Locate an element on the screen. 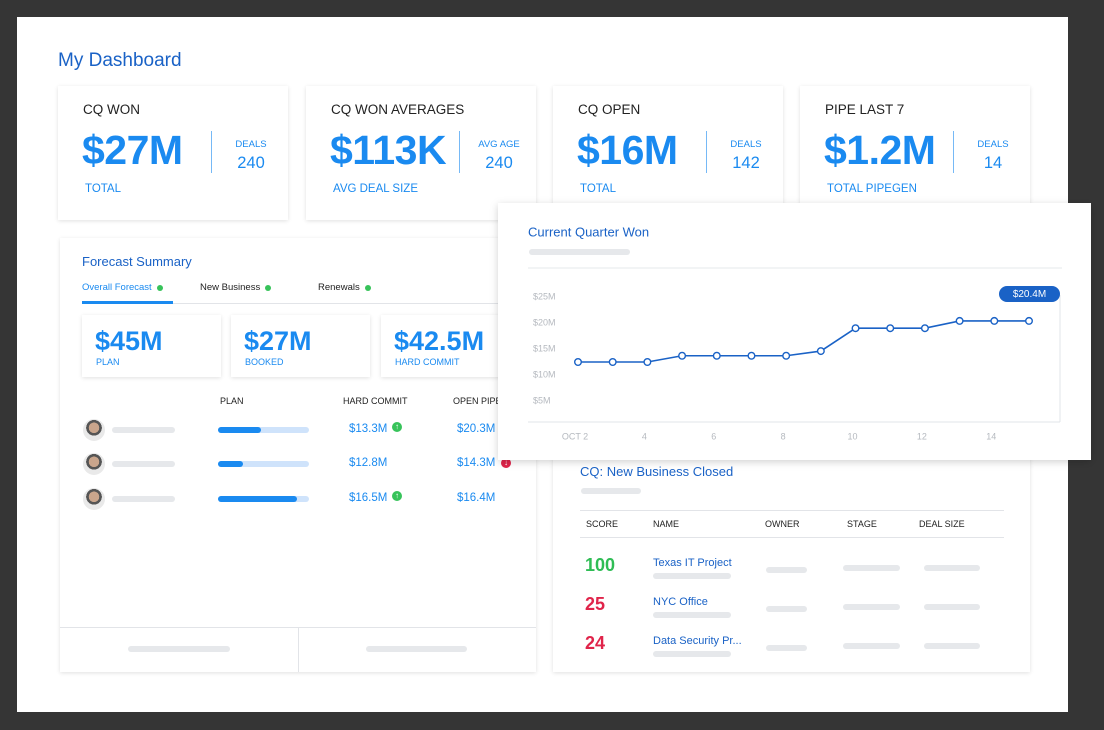 This screenshot has width=1104, height=730. score: 24 is located at coordinates (595, 643).